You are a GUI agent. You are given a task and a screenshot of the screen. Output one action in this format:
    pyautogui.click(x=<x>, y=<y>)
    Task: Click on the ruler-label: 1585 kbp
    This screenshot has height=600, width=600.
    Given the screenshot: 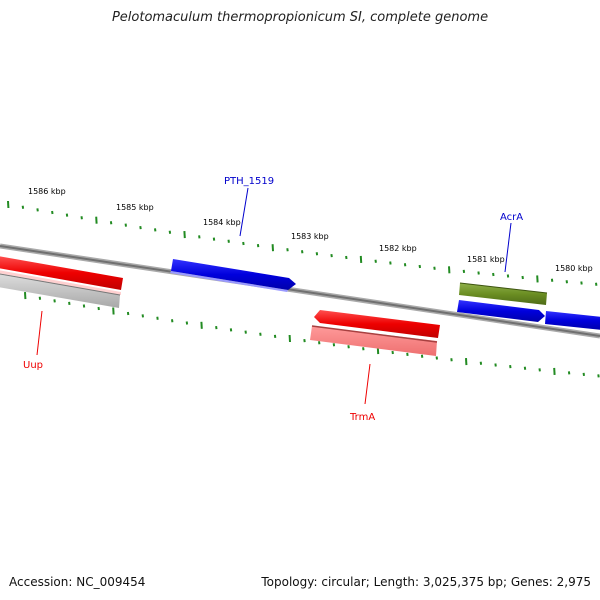 What is the action you would take?
    pyautogui.click(x=135, y=207)
    